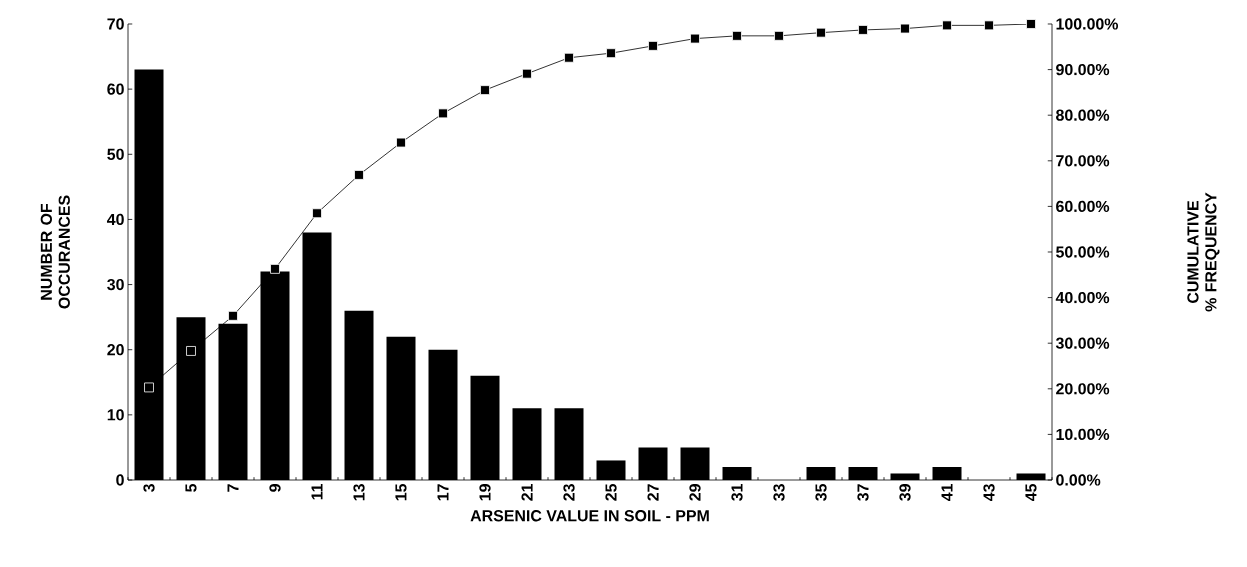 The image size is (1247, 567). What do you see at coordinates (527, 492) in the screenshot?
I see `x-tick-label: 21` at bounding box center [527, 492].